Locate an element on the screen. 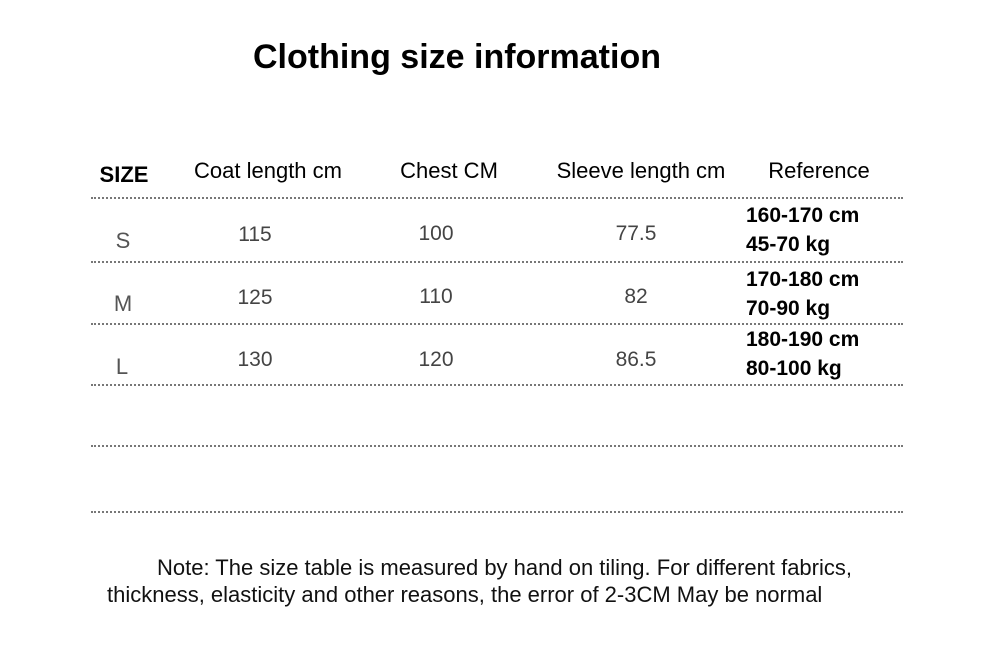 This screenshot has height=647, width=1000. reference-height: 180-190 cm is located at coordinates (803, 339).